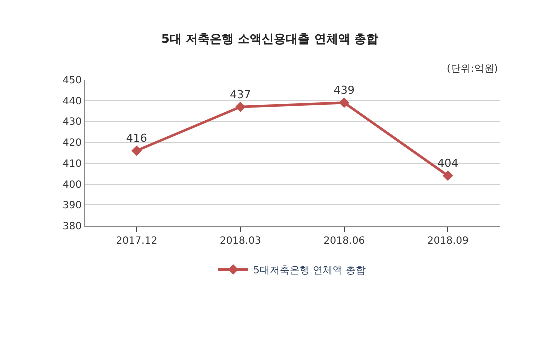 The image size is (540, 344). I want to click on y-tick-label: 390, so click(72, 206).